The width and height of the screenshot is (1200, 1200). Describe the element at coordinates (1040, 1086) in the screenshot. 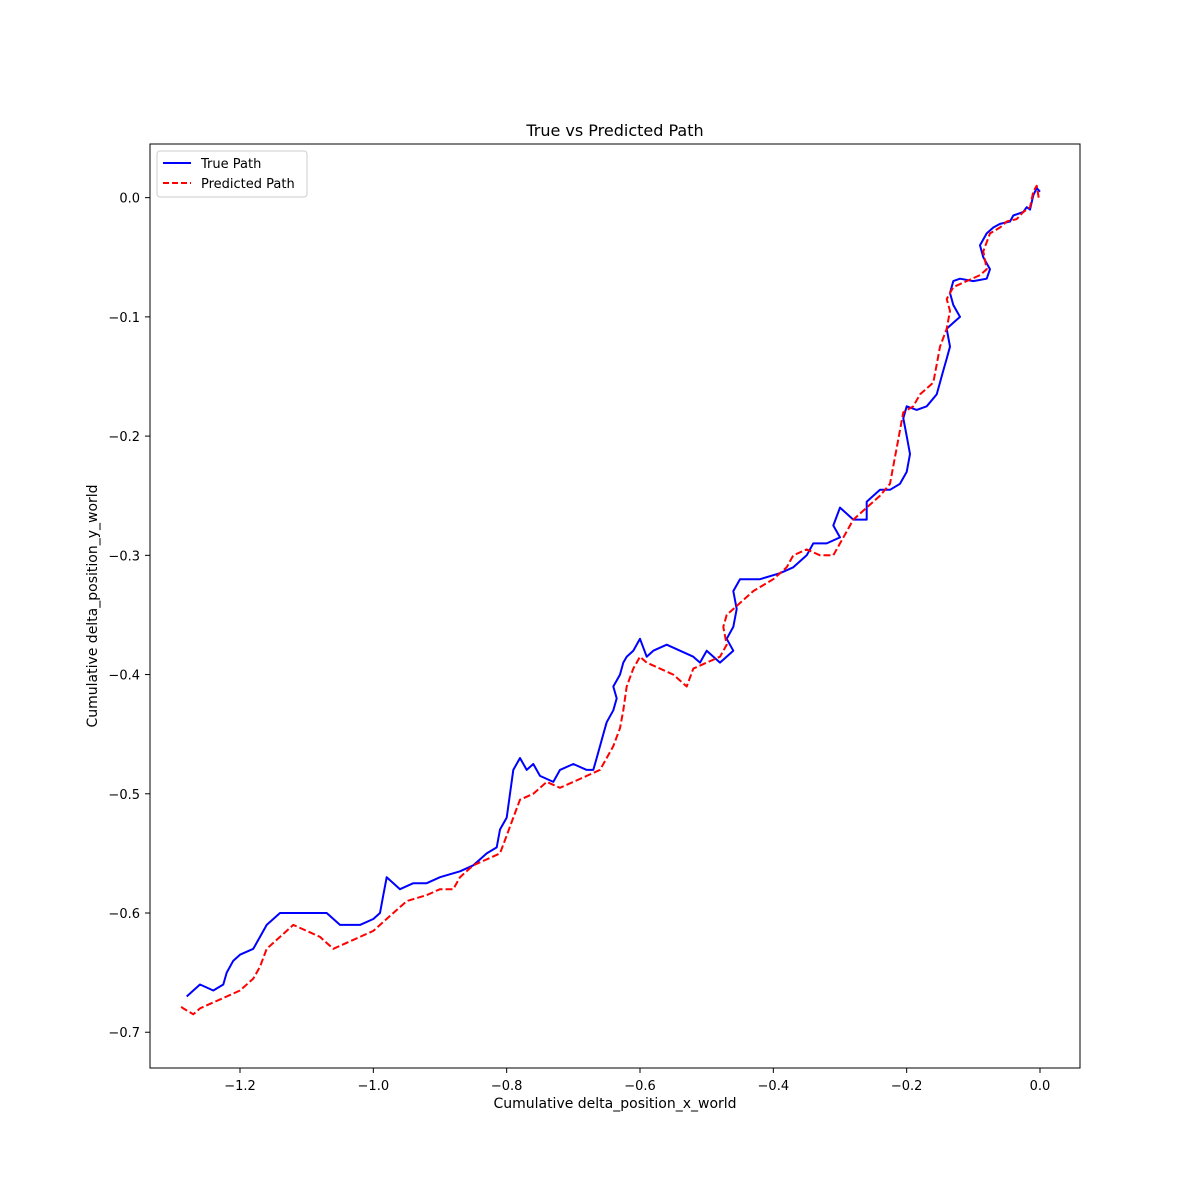

I see `x-tick-label: 0.0` at that location.